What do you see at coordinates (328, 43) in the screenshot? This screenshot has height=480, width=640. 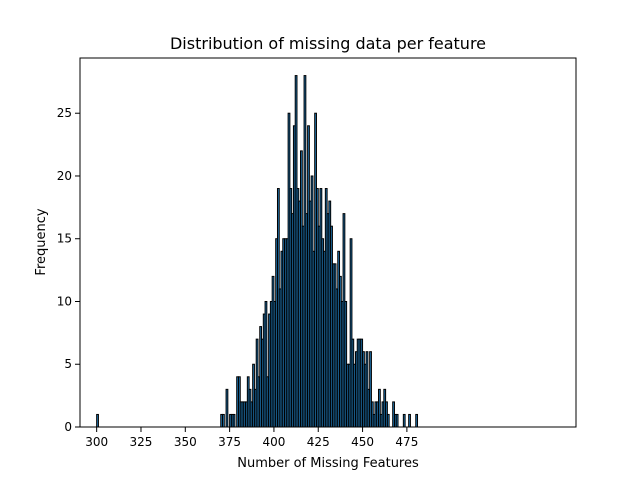 I see `chart-title: Distribution of missing data per feature` at bounding box center [328, 43].